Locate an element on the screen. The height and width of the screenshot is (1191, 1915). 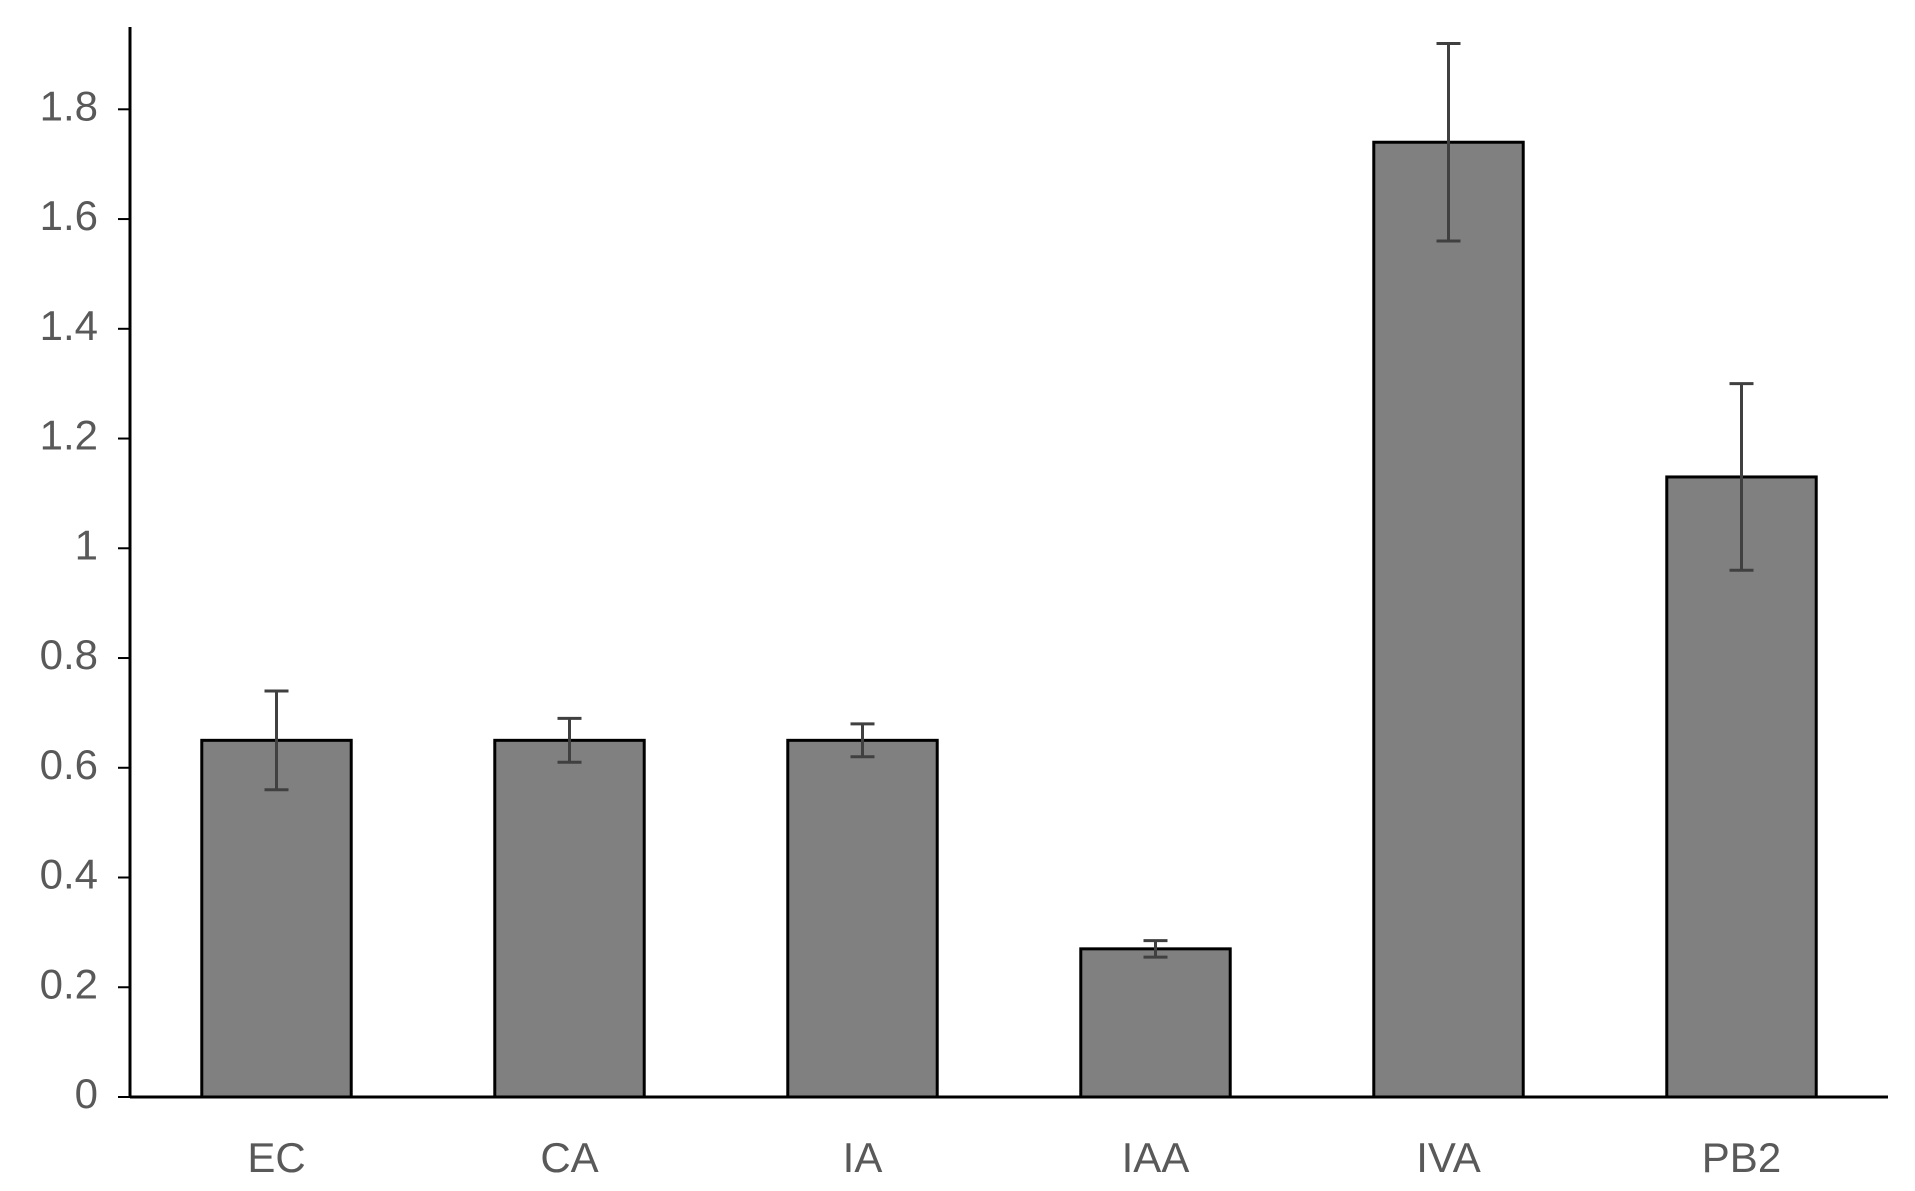
y-tick-label: 0.6 is located at coordinates (69, 764).